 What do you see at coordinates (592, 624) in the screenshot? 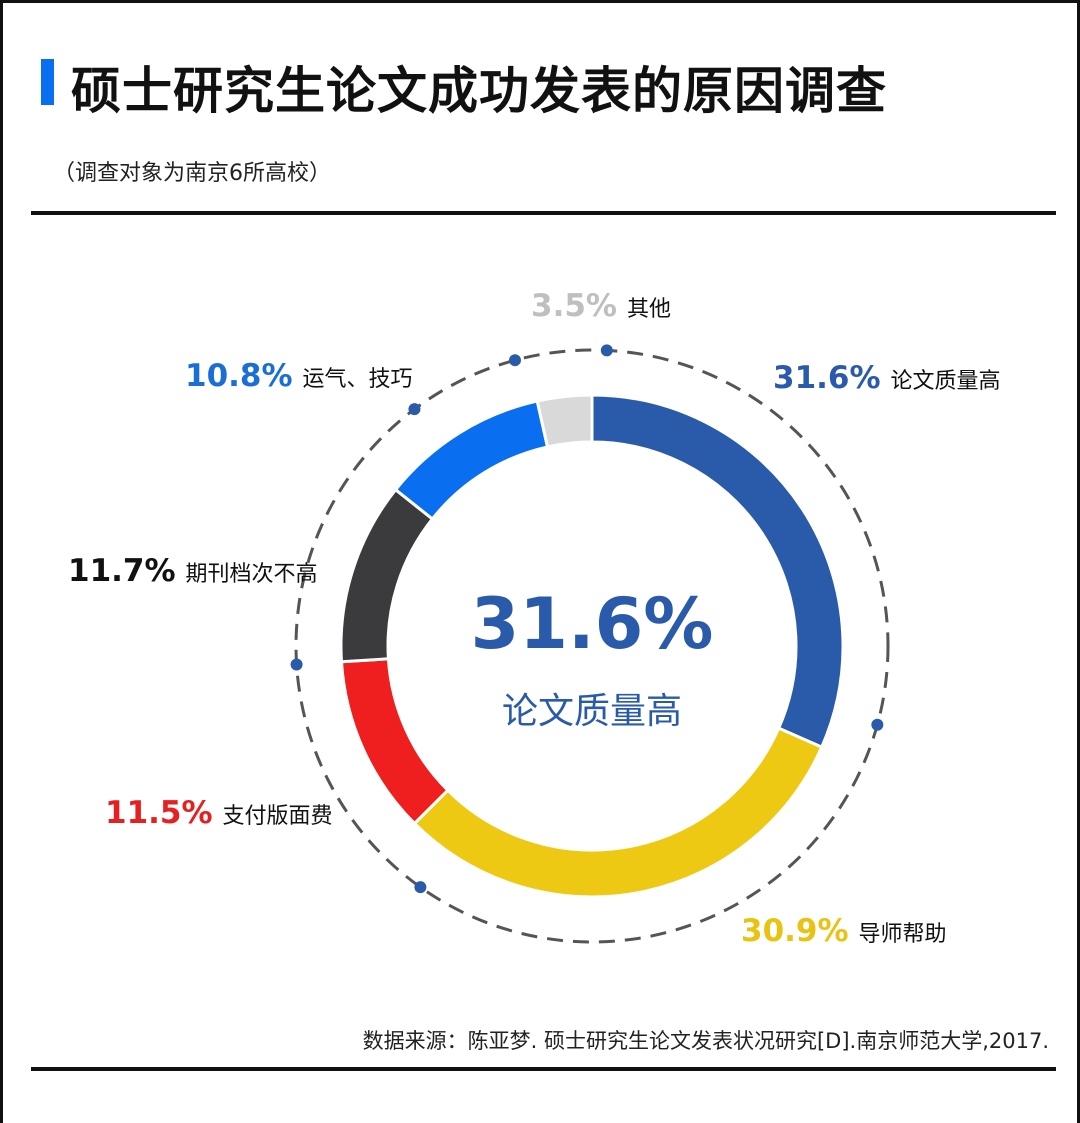
I see `center-value: 31.6%` at bounding box center [592, 624].